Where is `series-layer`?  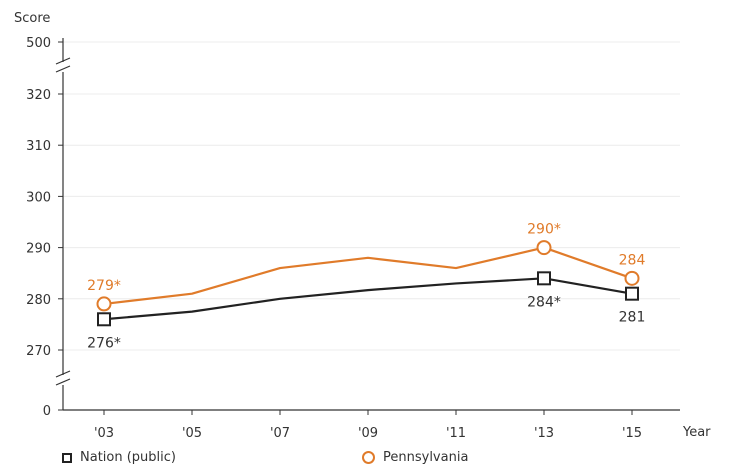 series-layer is located at coordinates (368, 283).